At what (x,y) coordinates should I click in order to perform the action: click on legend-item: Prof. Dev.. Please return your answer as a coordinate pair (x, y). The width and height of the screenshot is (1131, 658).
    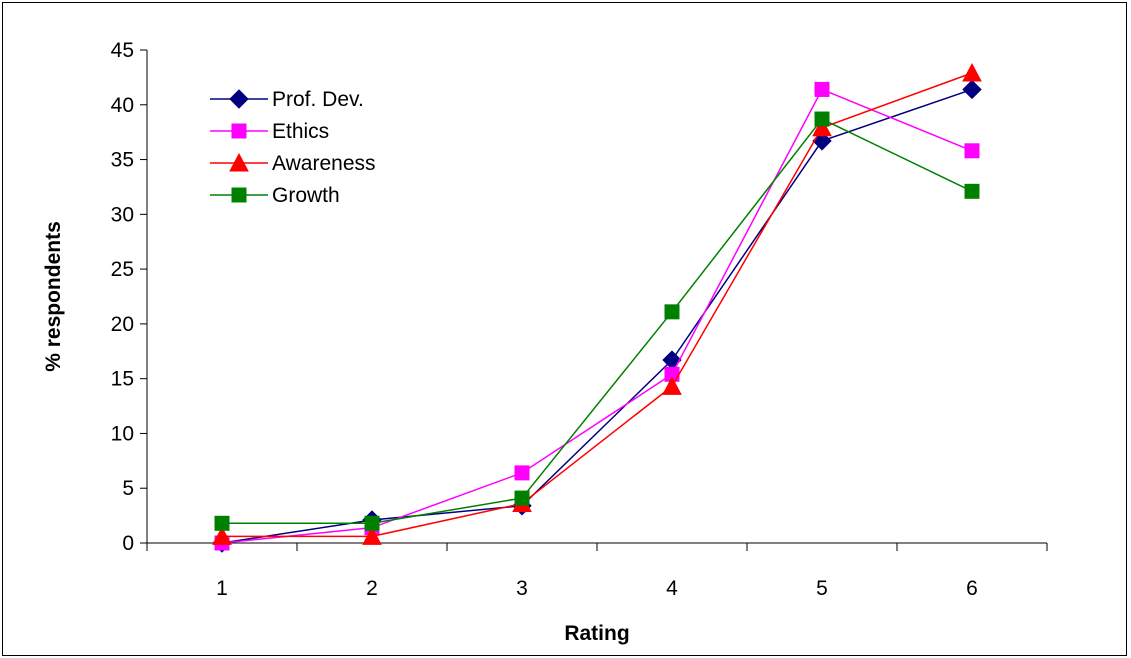
    Looking at the image, I should click on (287, 99).